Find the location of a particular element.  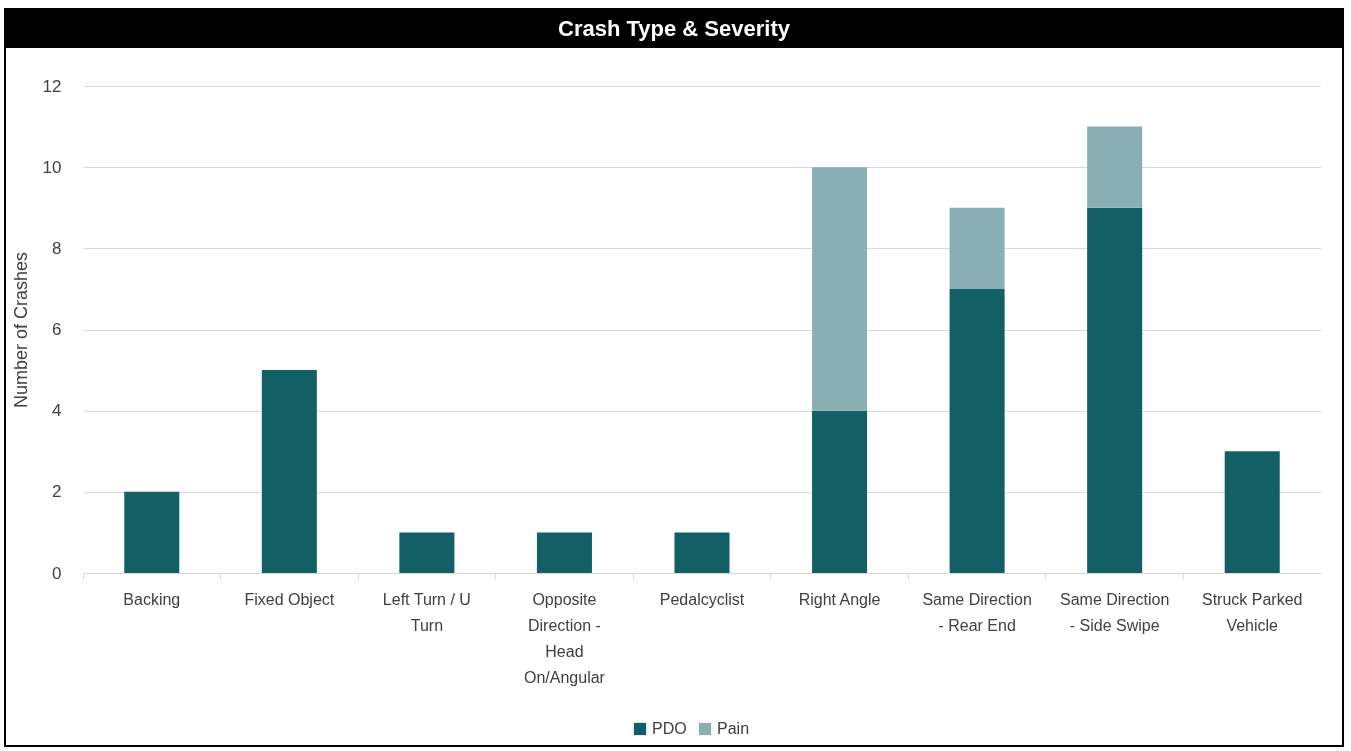

y-axis-title: Number of Crashes is located at coordinates (20, 330).